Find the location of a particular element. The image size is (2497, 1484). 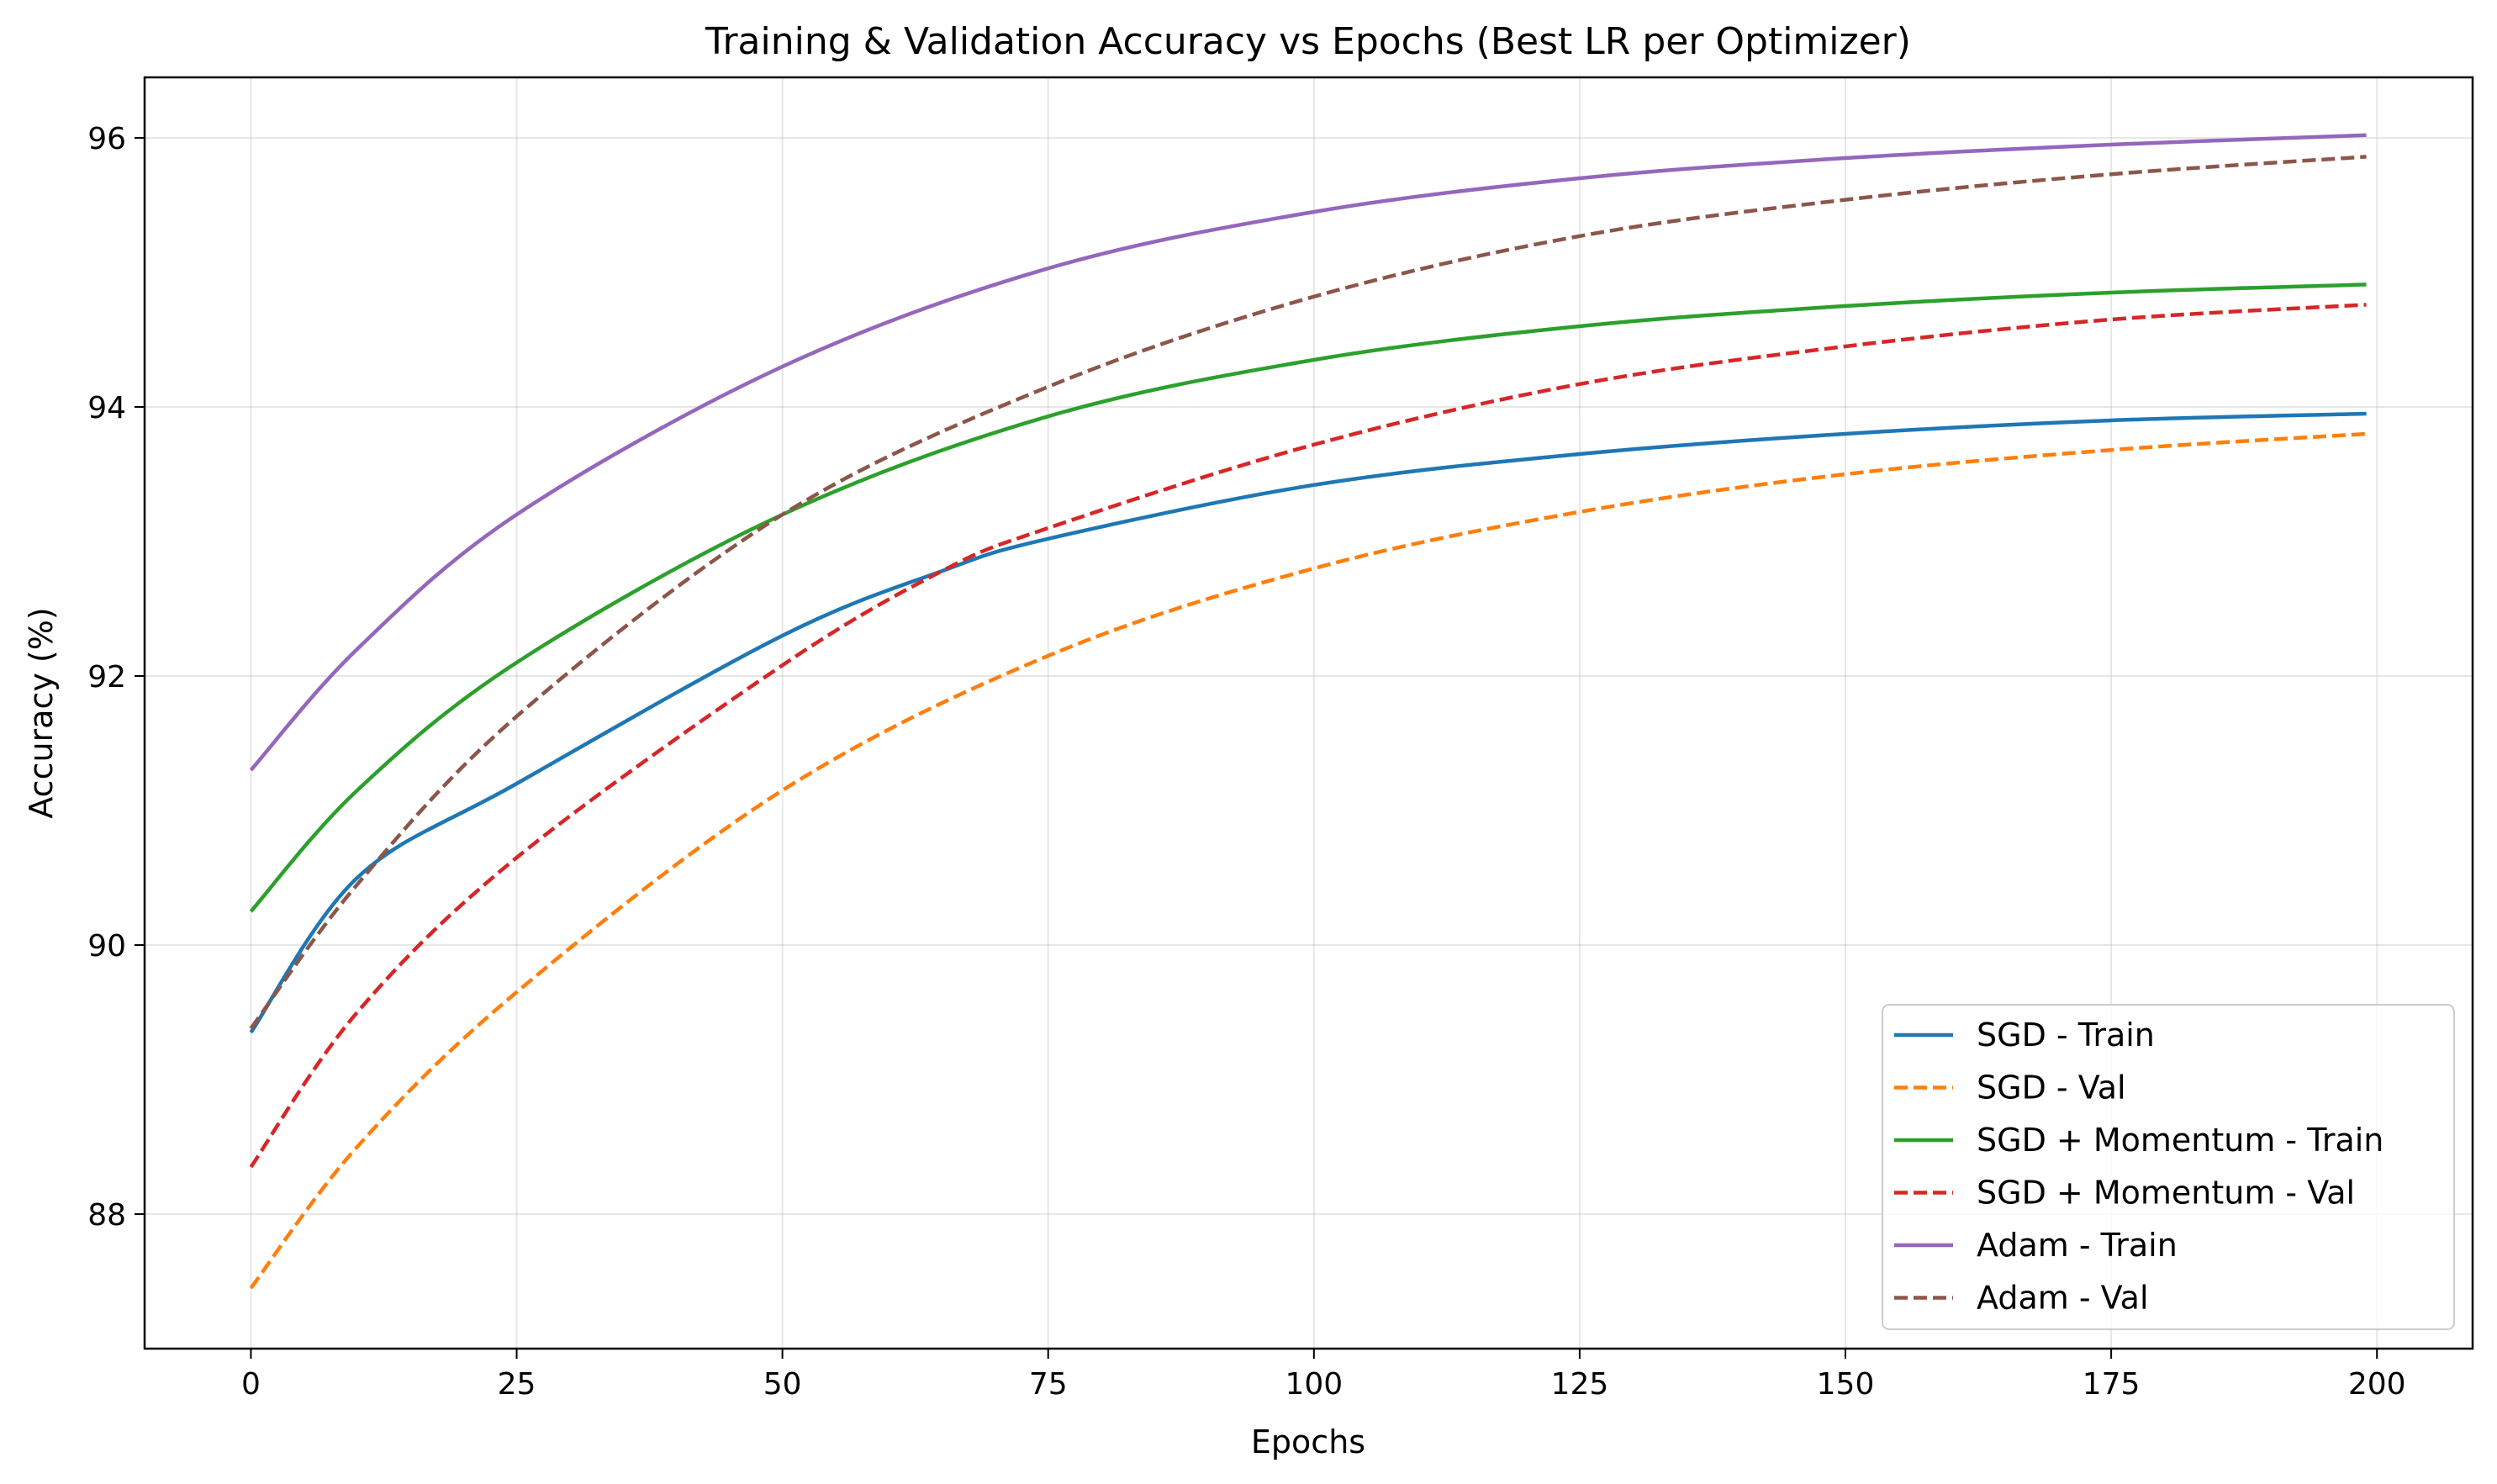

y-axis-label: Accuracy (%) is located at coordinates (41, 712).